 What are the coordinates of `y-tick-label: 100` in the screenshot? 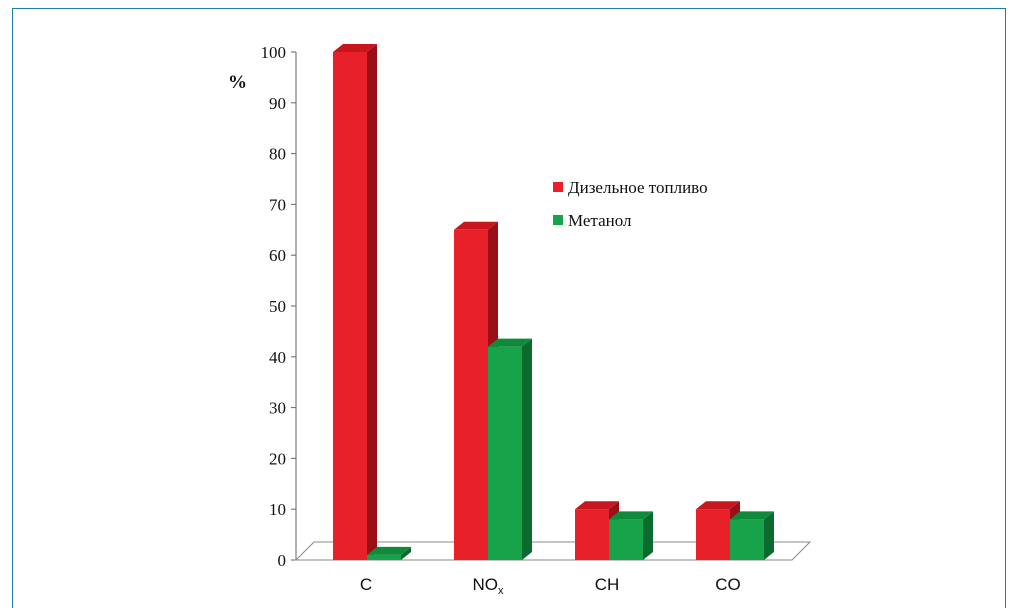 It's located at (274, 52).